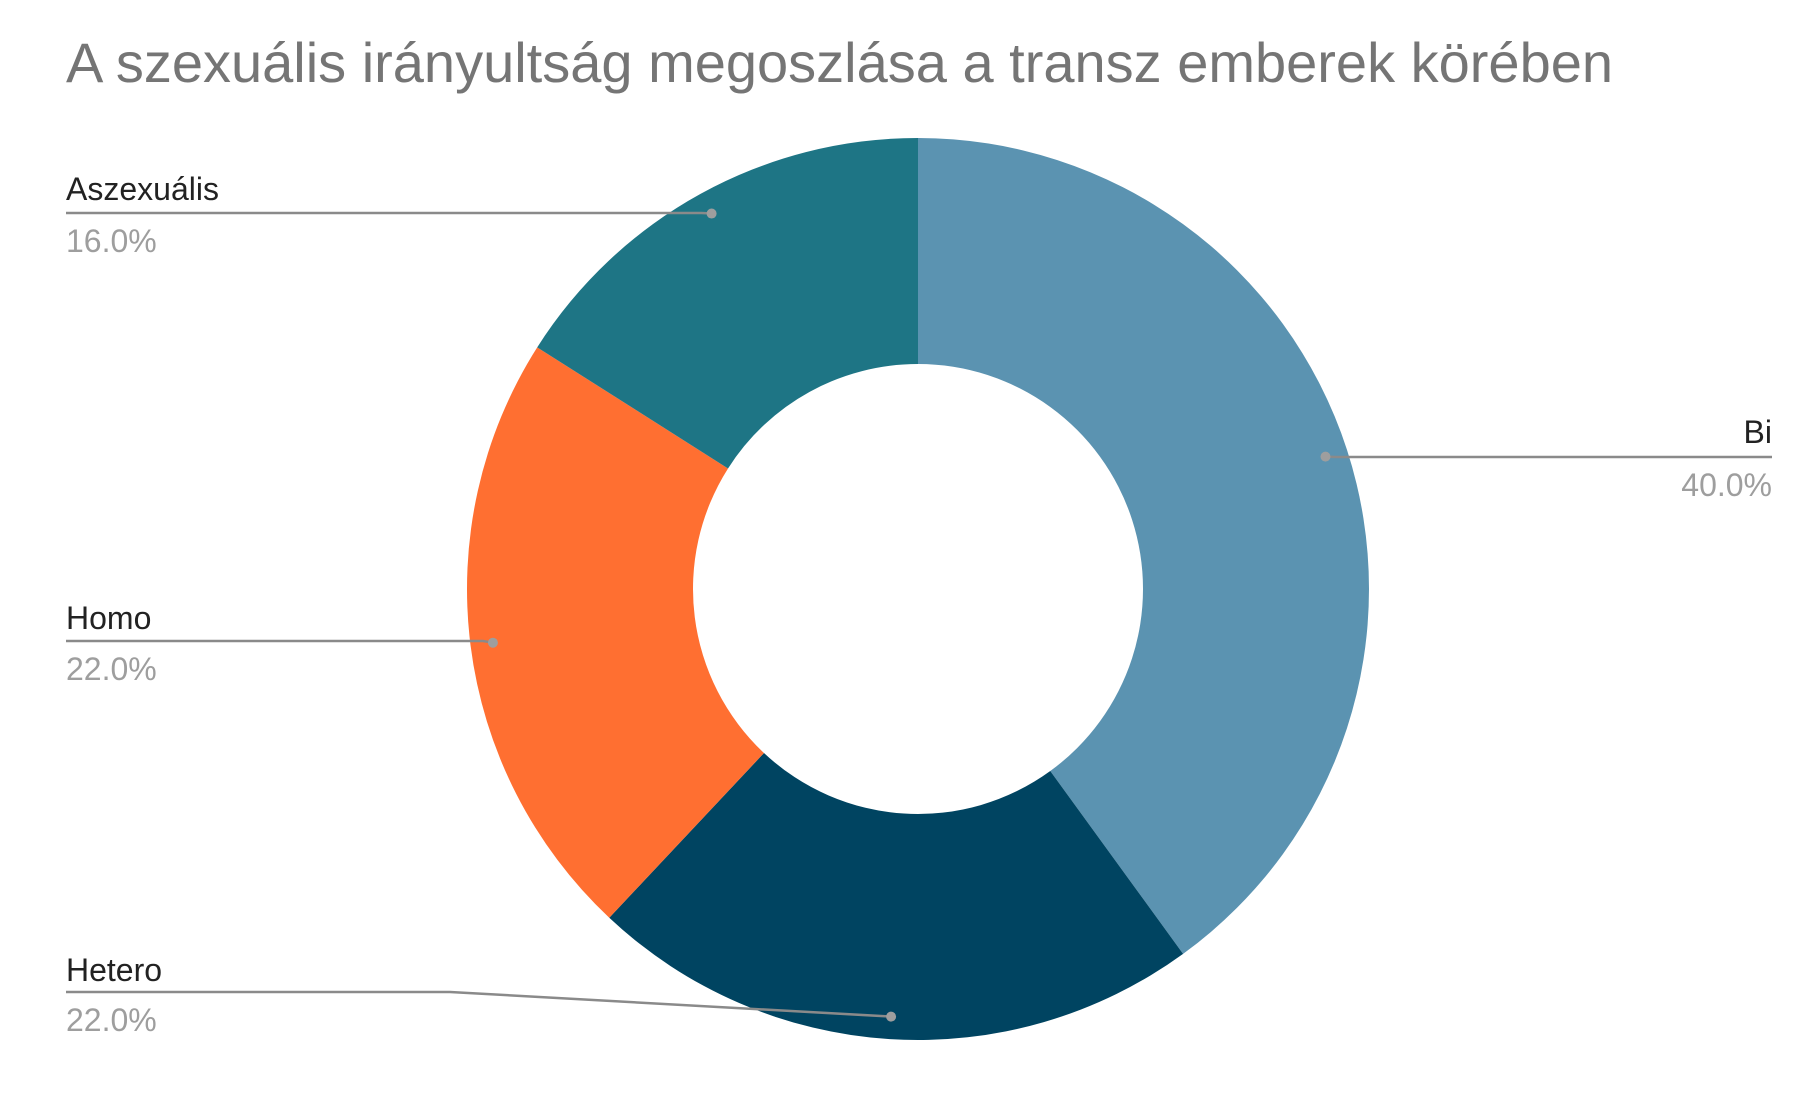 This screenshot has width=1812, height=1098. Describe the element at coordinates (727, 303) in the screenshot. I see `slice-aszexuális` at that location.